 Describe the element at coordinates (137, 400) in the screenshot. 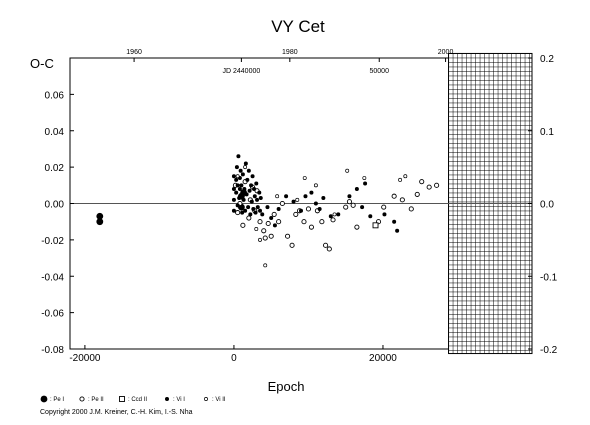

I see `ccd-ii-legend-label: : Ccd II` at that location.